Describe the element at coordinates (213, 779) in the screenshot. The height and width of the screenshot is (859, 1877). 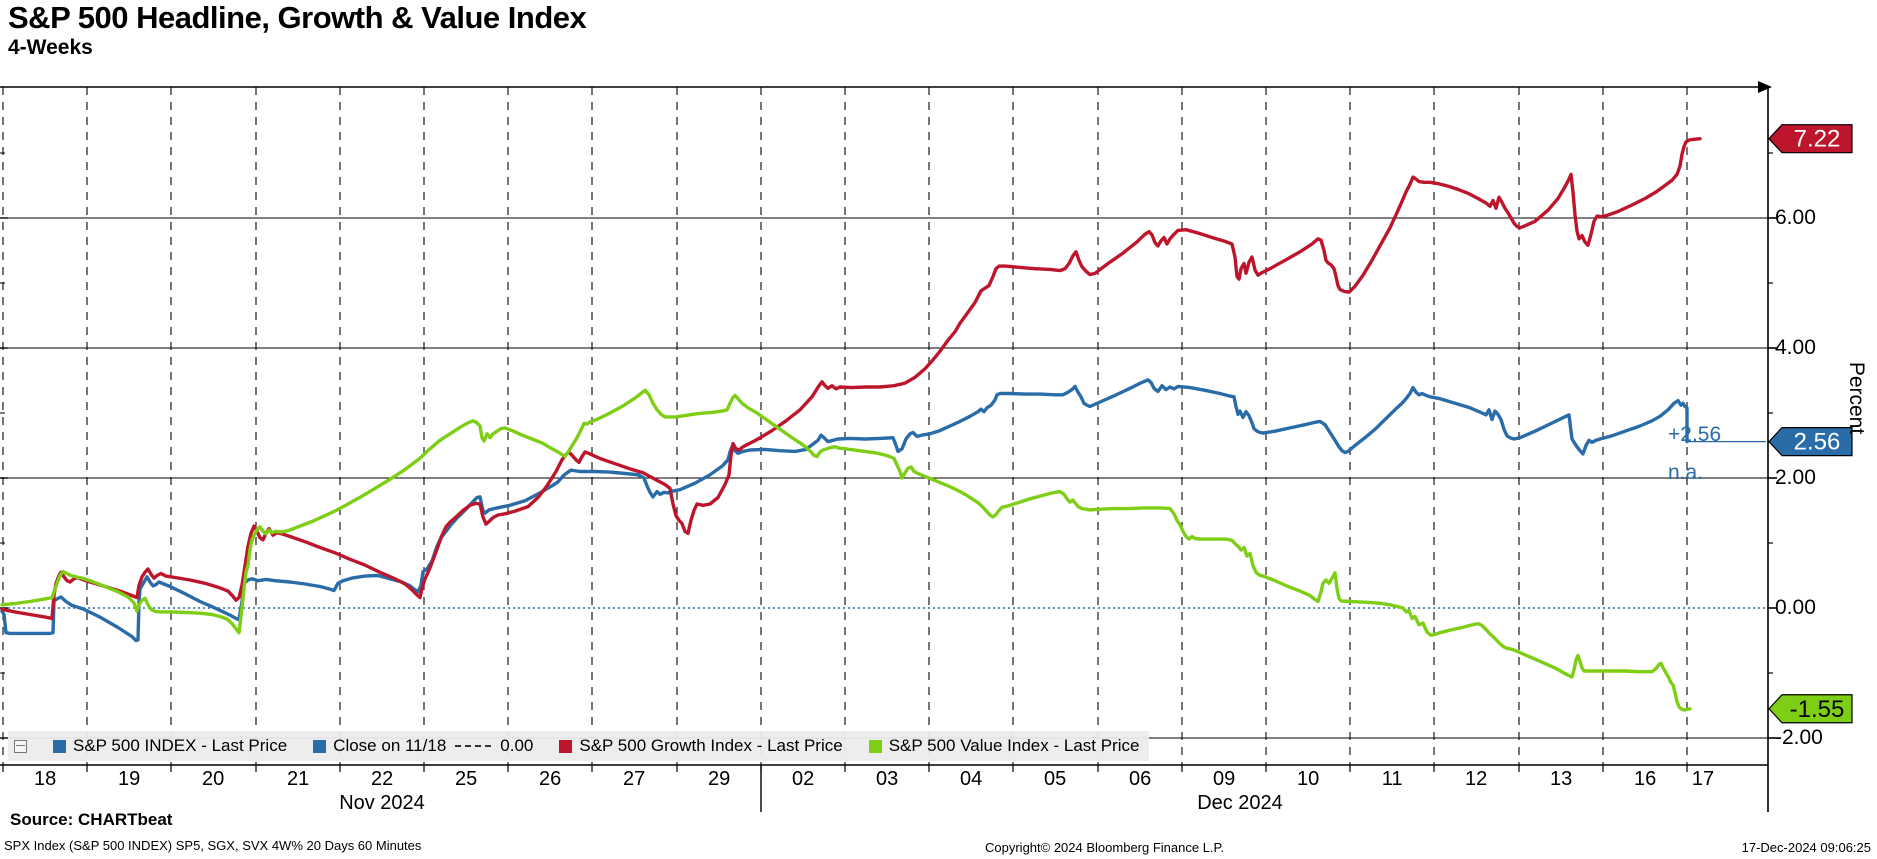
I see `x-day-label: 20` at that location.